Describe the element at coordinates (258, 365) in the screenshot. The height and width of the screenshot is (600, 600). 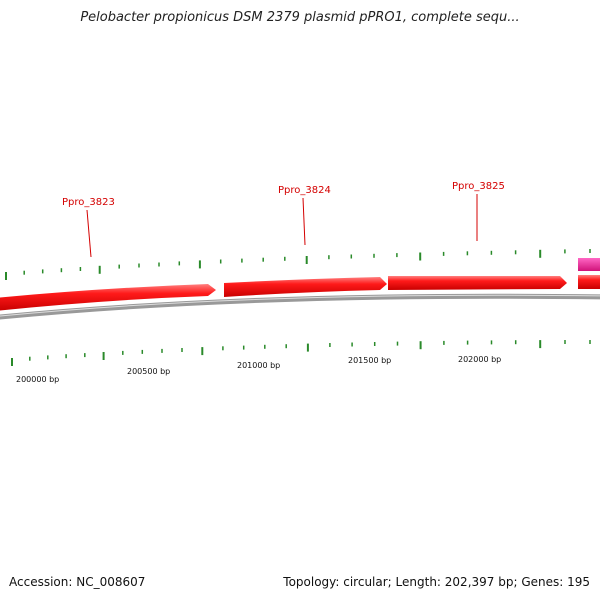
I see `bp-label: 201000 bp` at that location.